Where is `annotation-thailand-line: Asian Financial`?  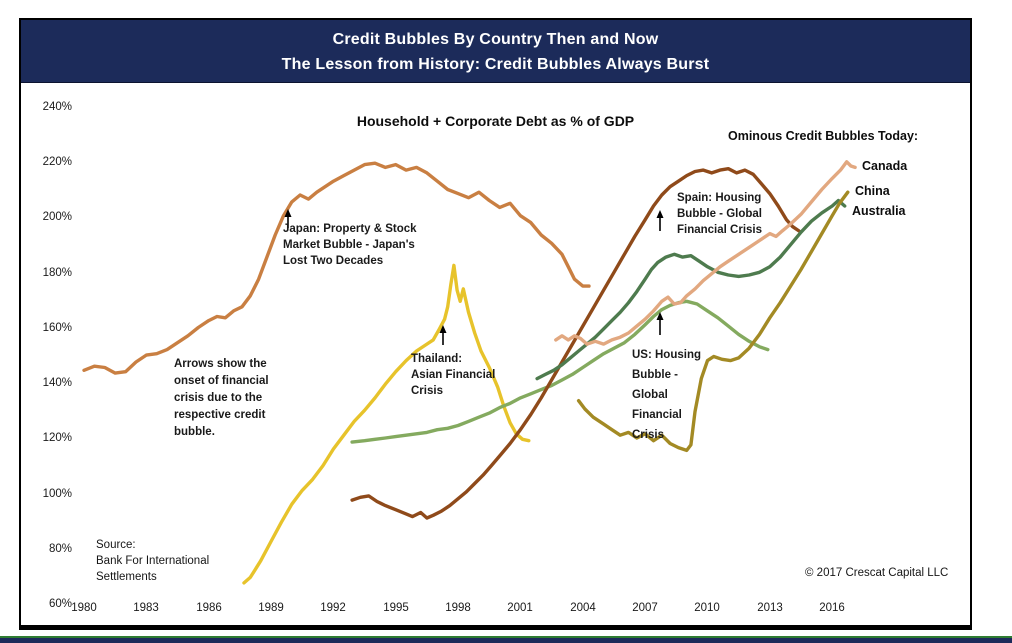
annotation-thailand-line: Asian Financial is located at coordinates (453, 375).